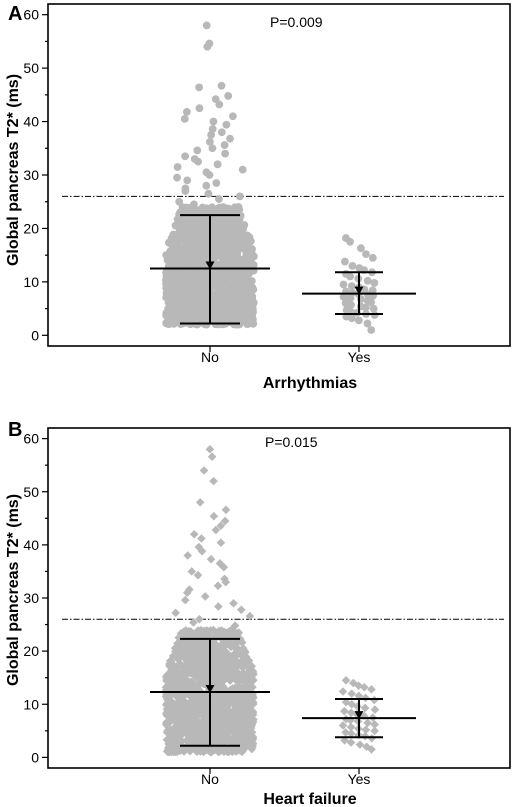  Describe the element at coordinates (31, 651) in the screenshot. I see `y-tick-label: 20` at that location.